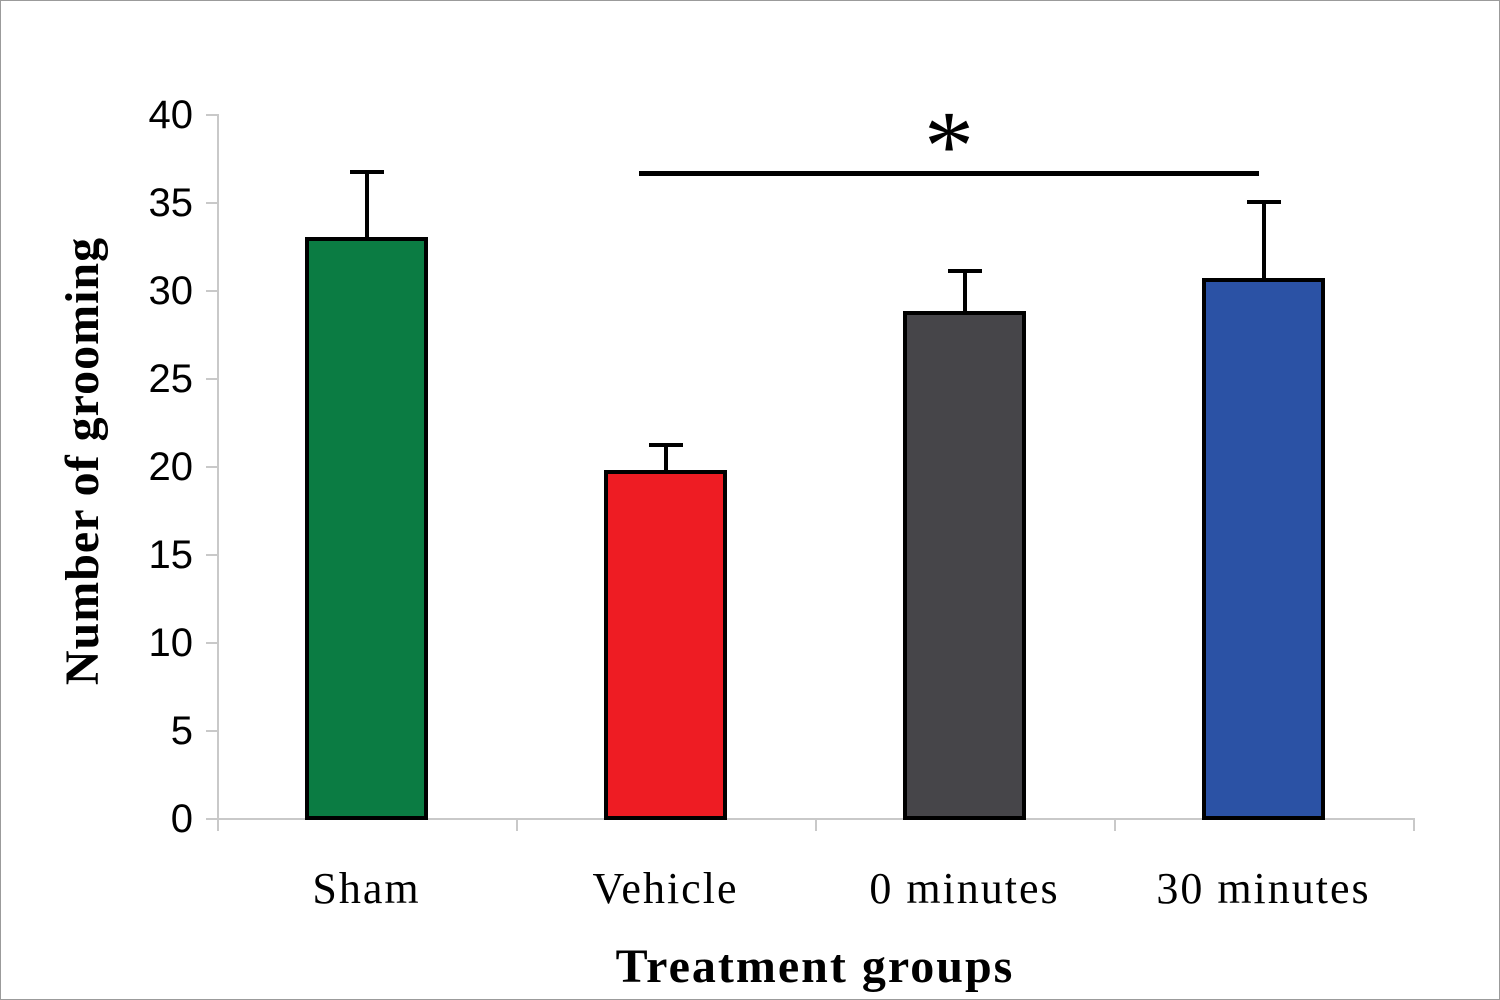  What do you see at coordinates (171, 291) in the screenshot?
I see `y-tick-label: 30` at bounding box center [171, 291].